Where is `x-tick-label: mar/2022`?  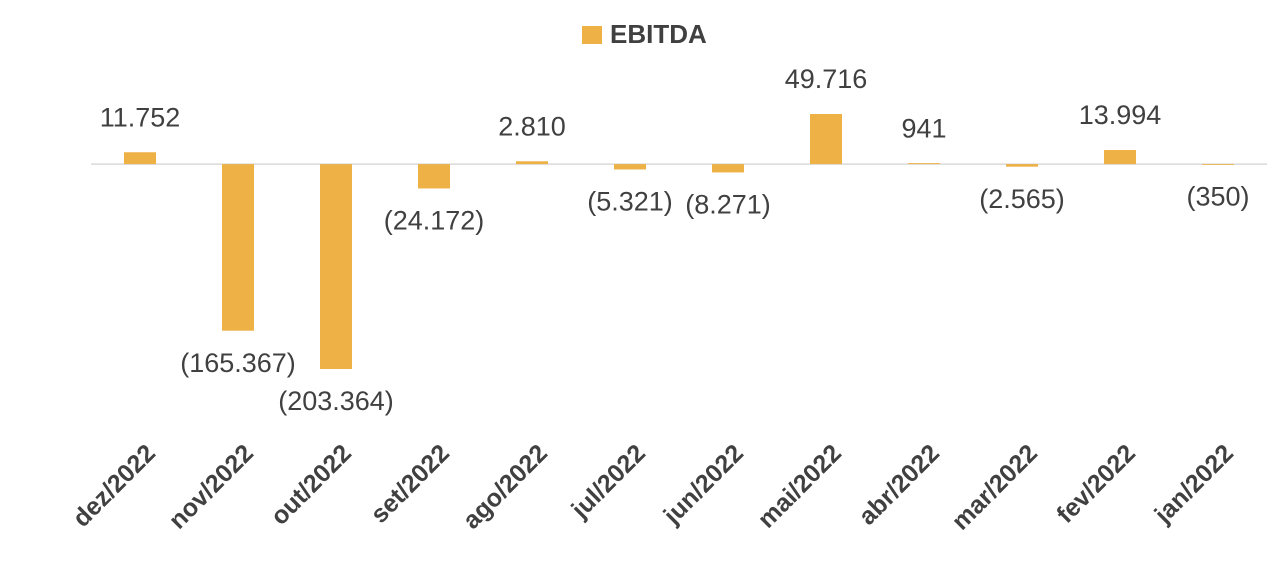
x-tick-label: mar/2022 is located at coordinates (994, 487).